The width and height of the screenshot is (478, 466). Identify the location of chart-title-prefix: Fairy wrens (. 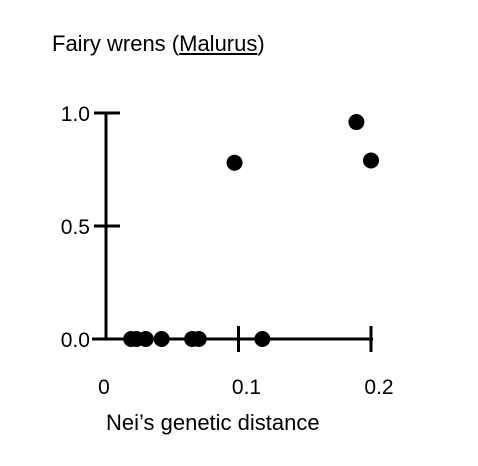
(116, 43).